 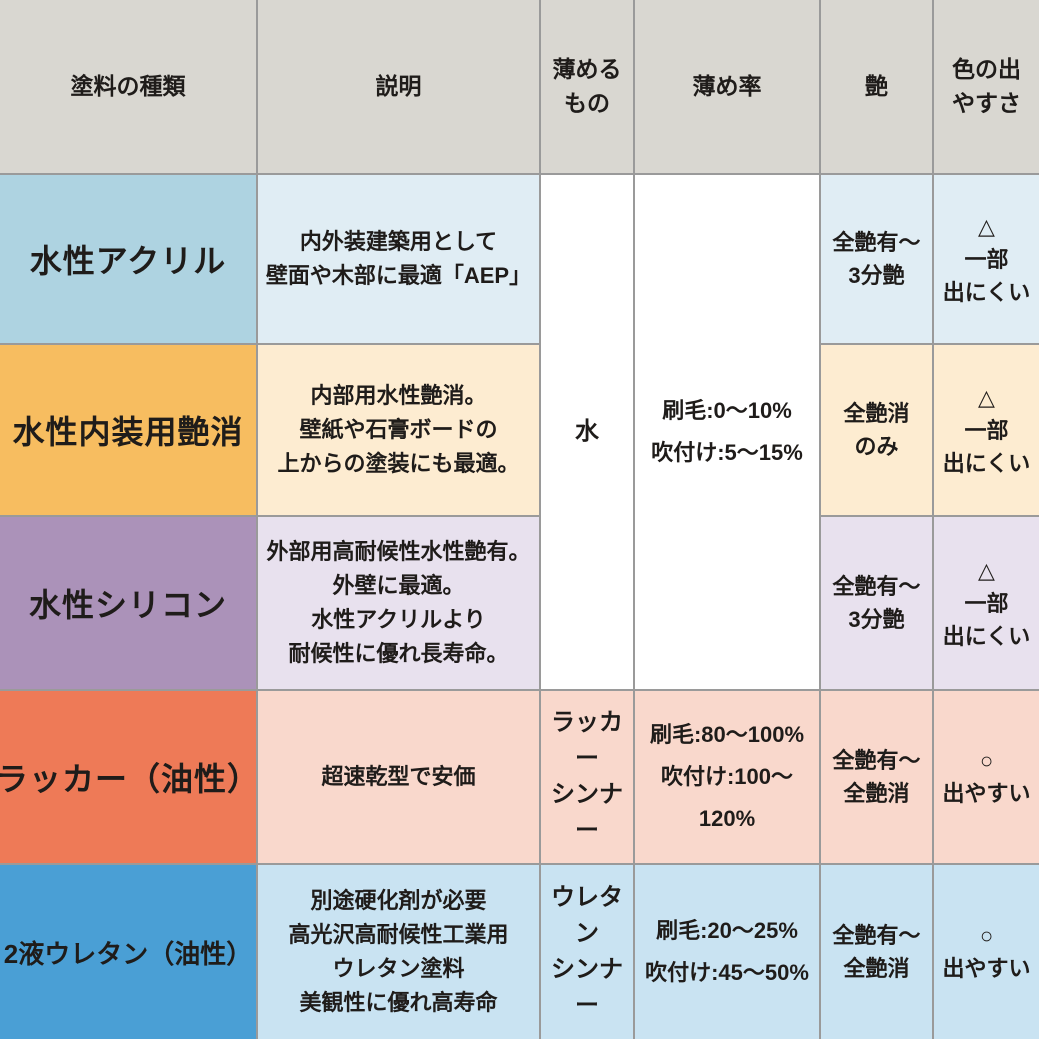 What do you see at coordinates (876, 86) in the screenshot?
I see `header-gloss: 艶` at bounding box center [876, 86].